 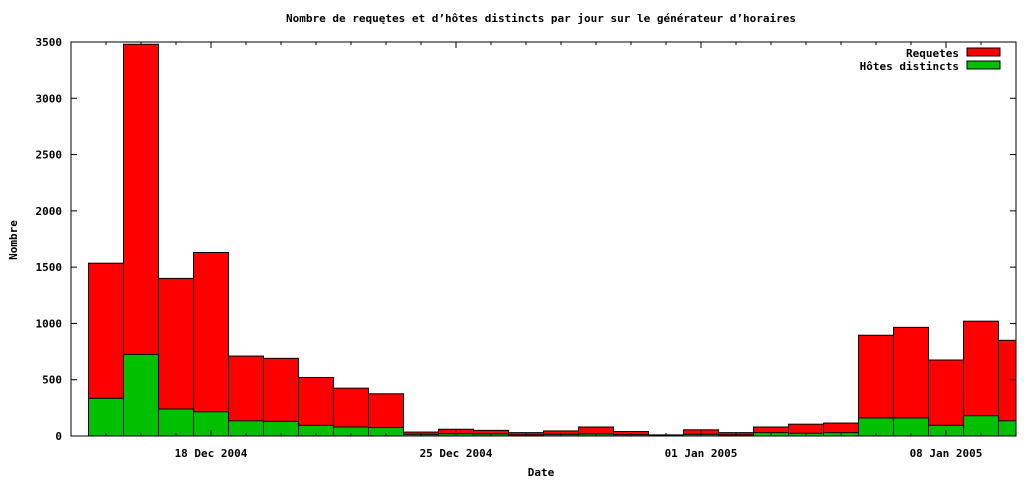 What do you see at coordinates (49, 323) in the screenshot?
I see `y-tick-label: 1000` at bounding box center [49, 323].